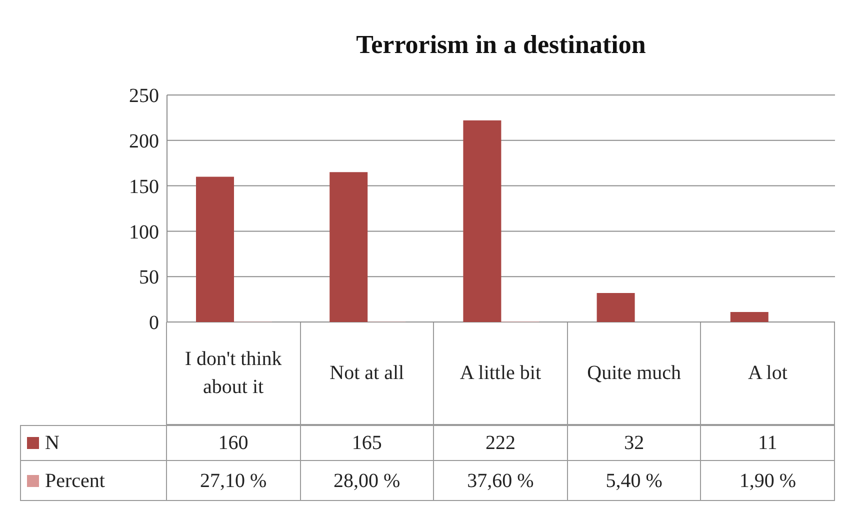 This screenshot has height=515, width=849. I want to click on data-label: 165, so click(367, 443).